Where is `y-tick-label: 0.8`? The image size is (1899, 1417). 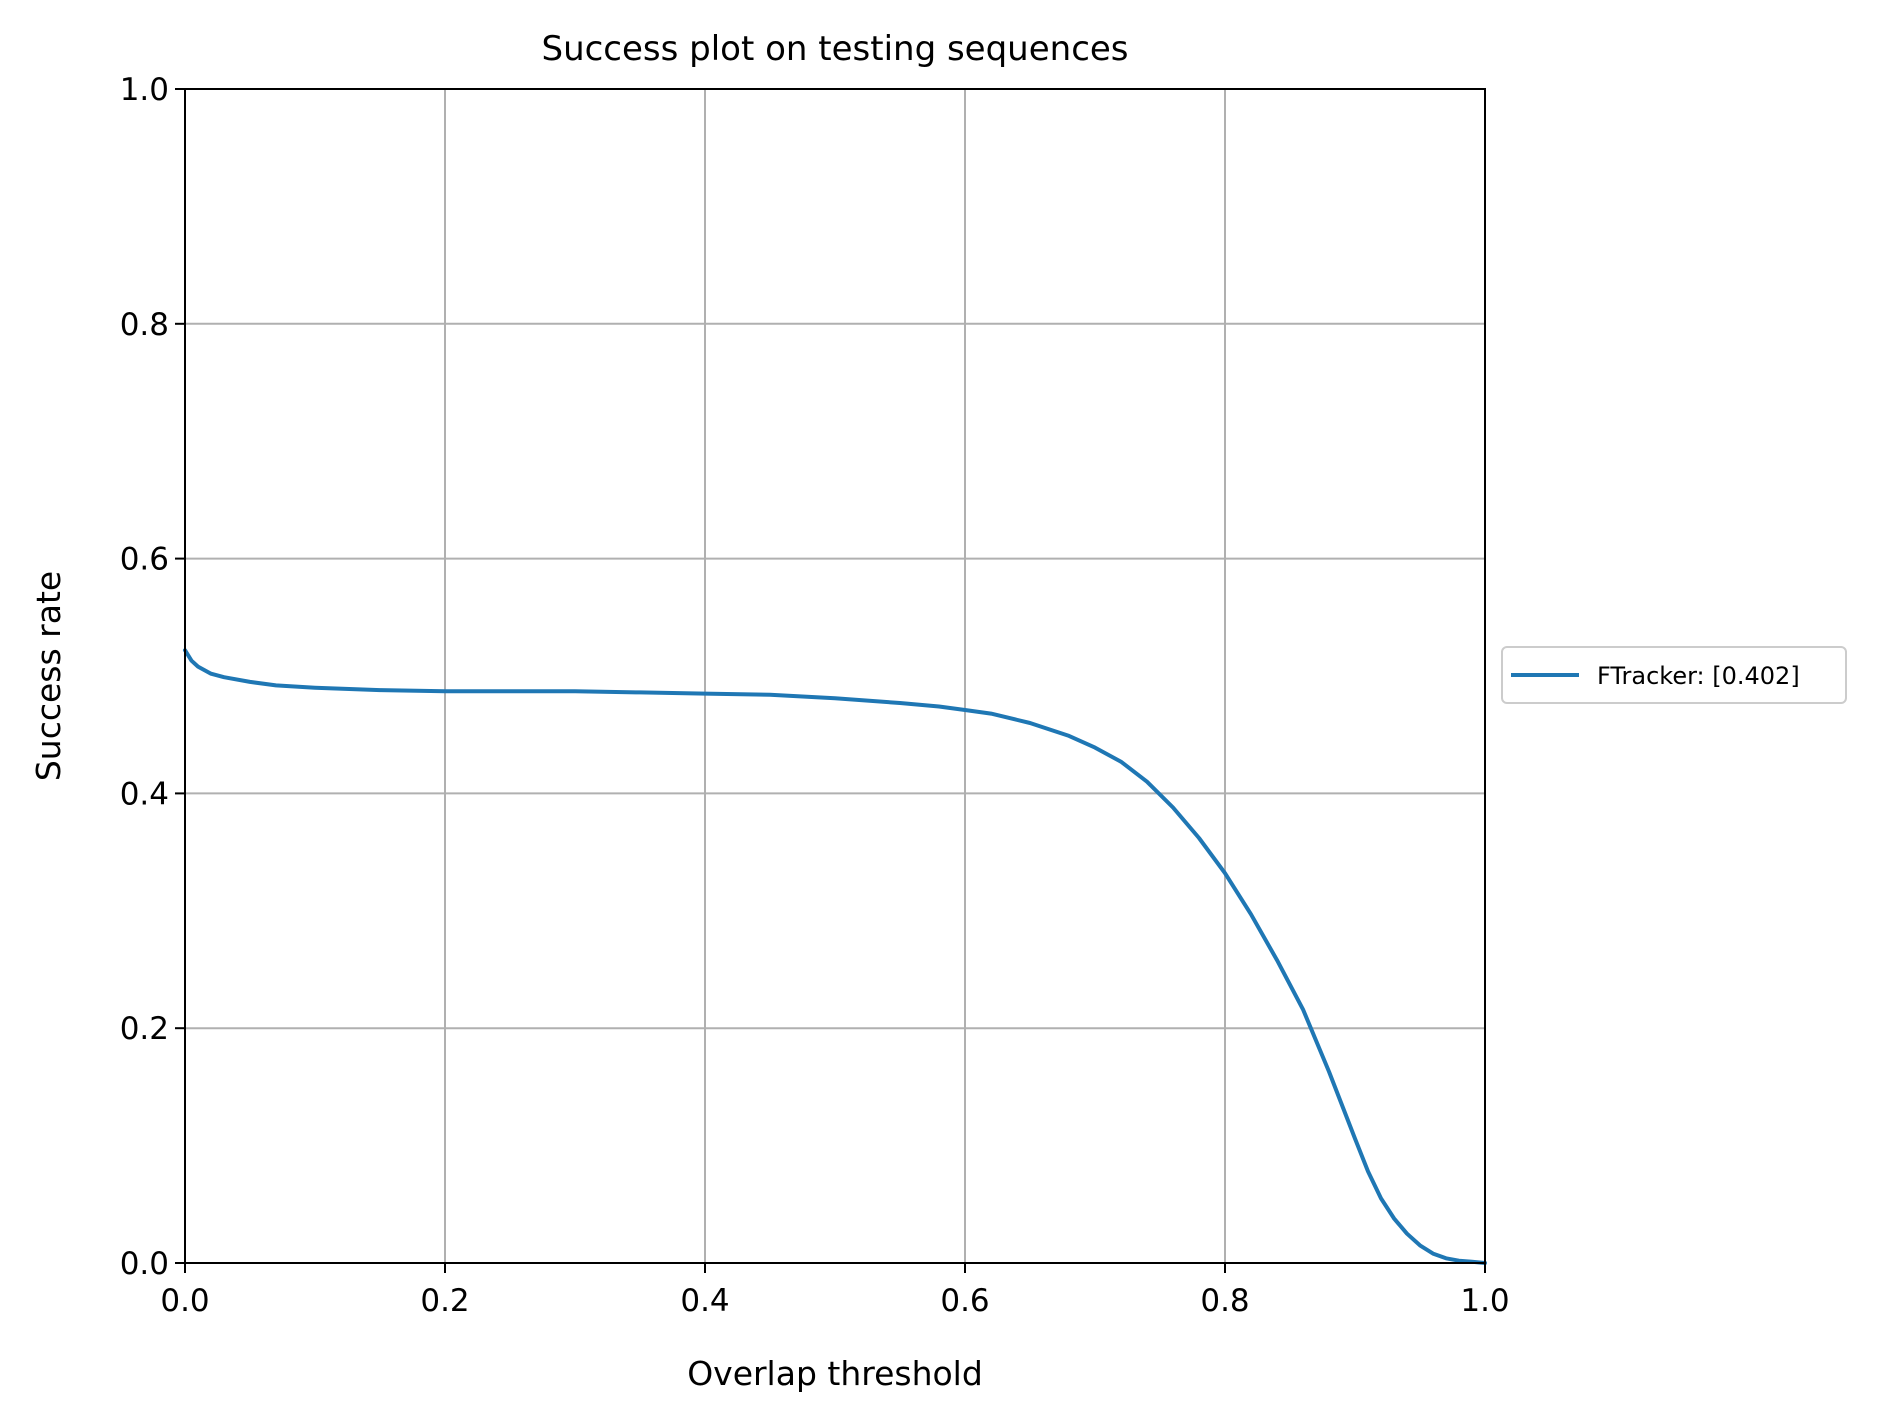
y-tick-label: 0.8 is located at coordinates (144, 325).